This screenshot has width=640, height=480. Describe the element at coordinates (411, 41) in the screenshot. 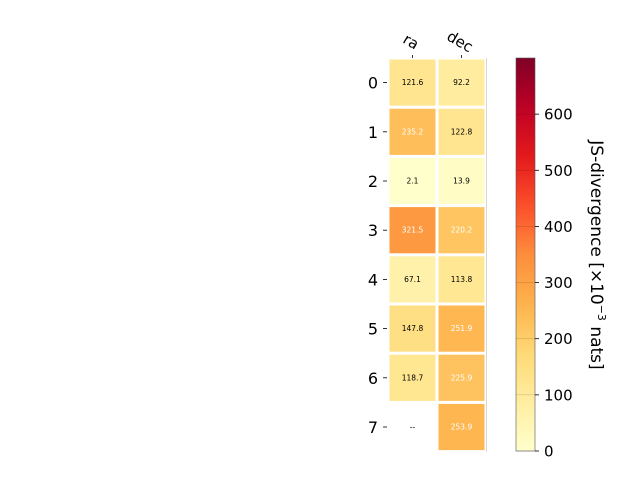

I see `column-label-ra: ra` at that location.